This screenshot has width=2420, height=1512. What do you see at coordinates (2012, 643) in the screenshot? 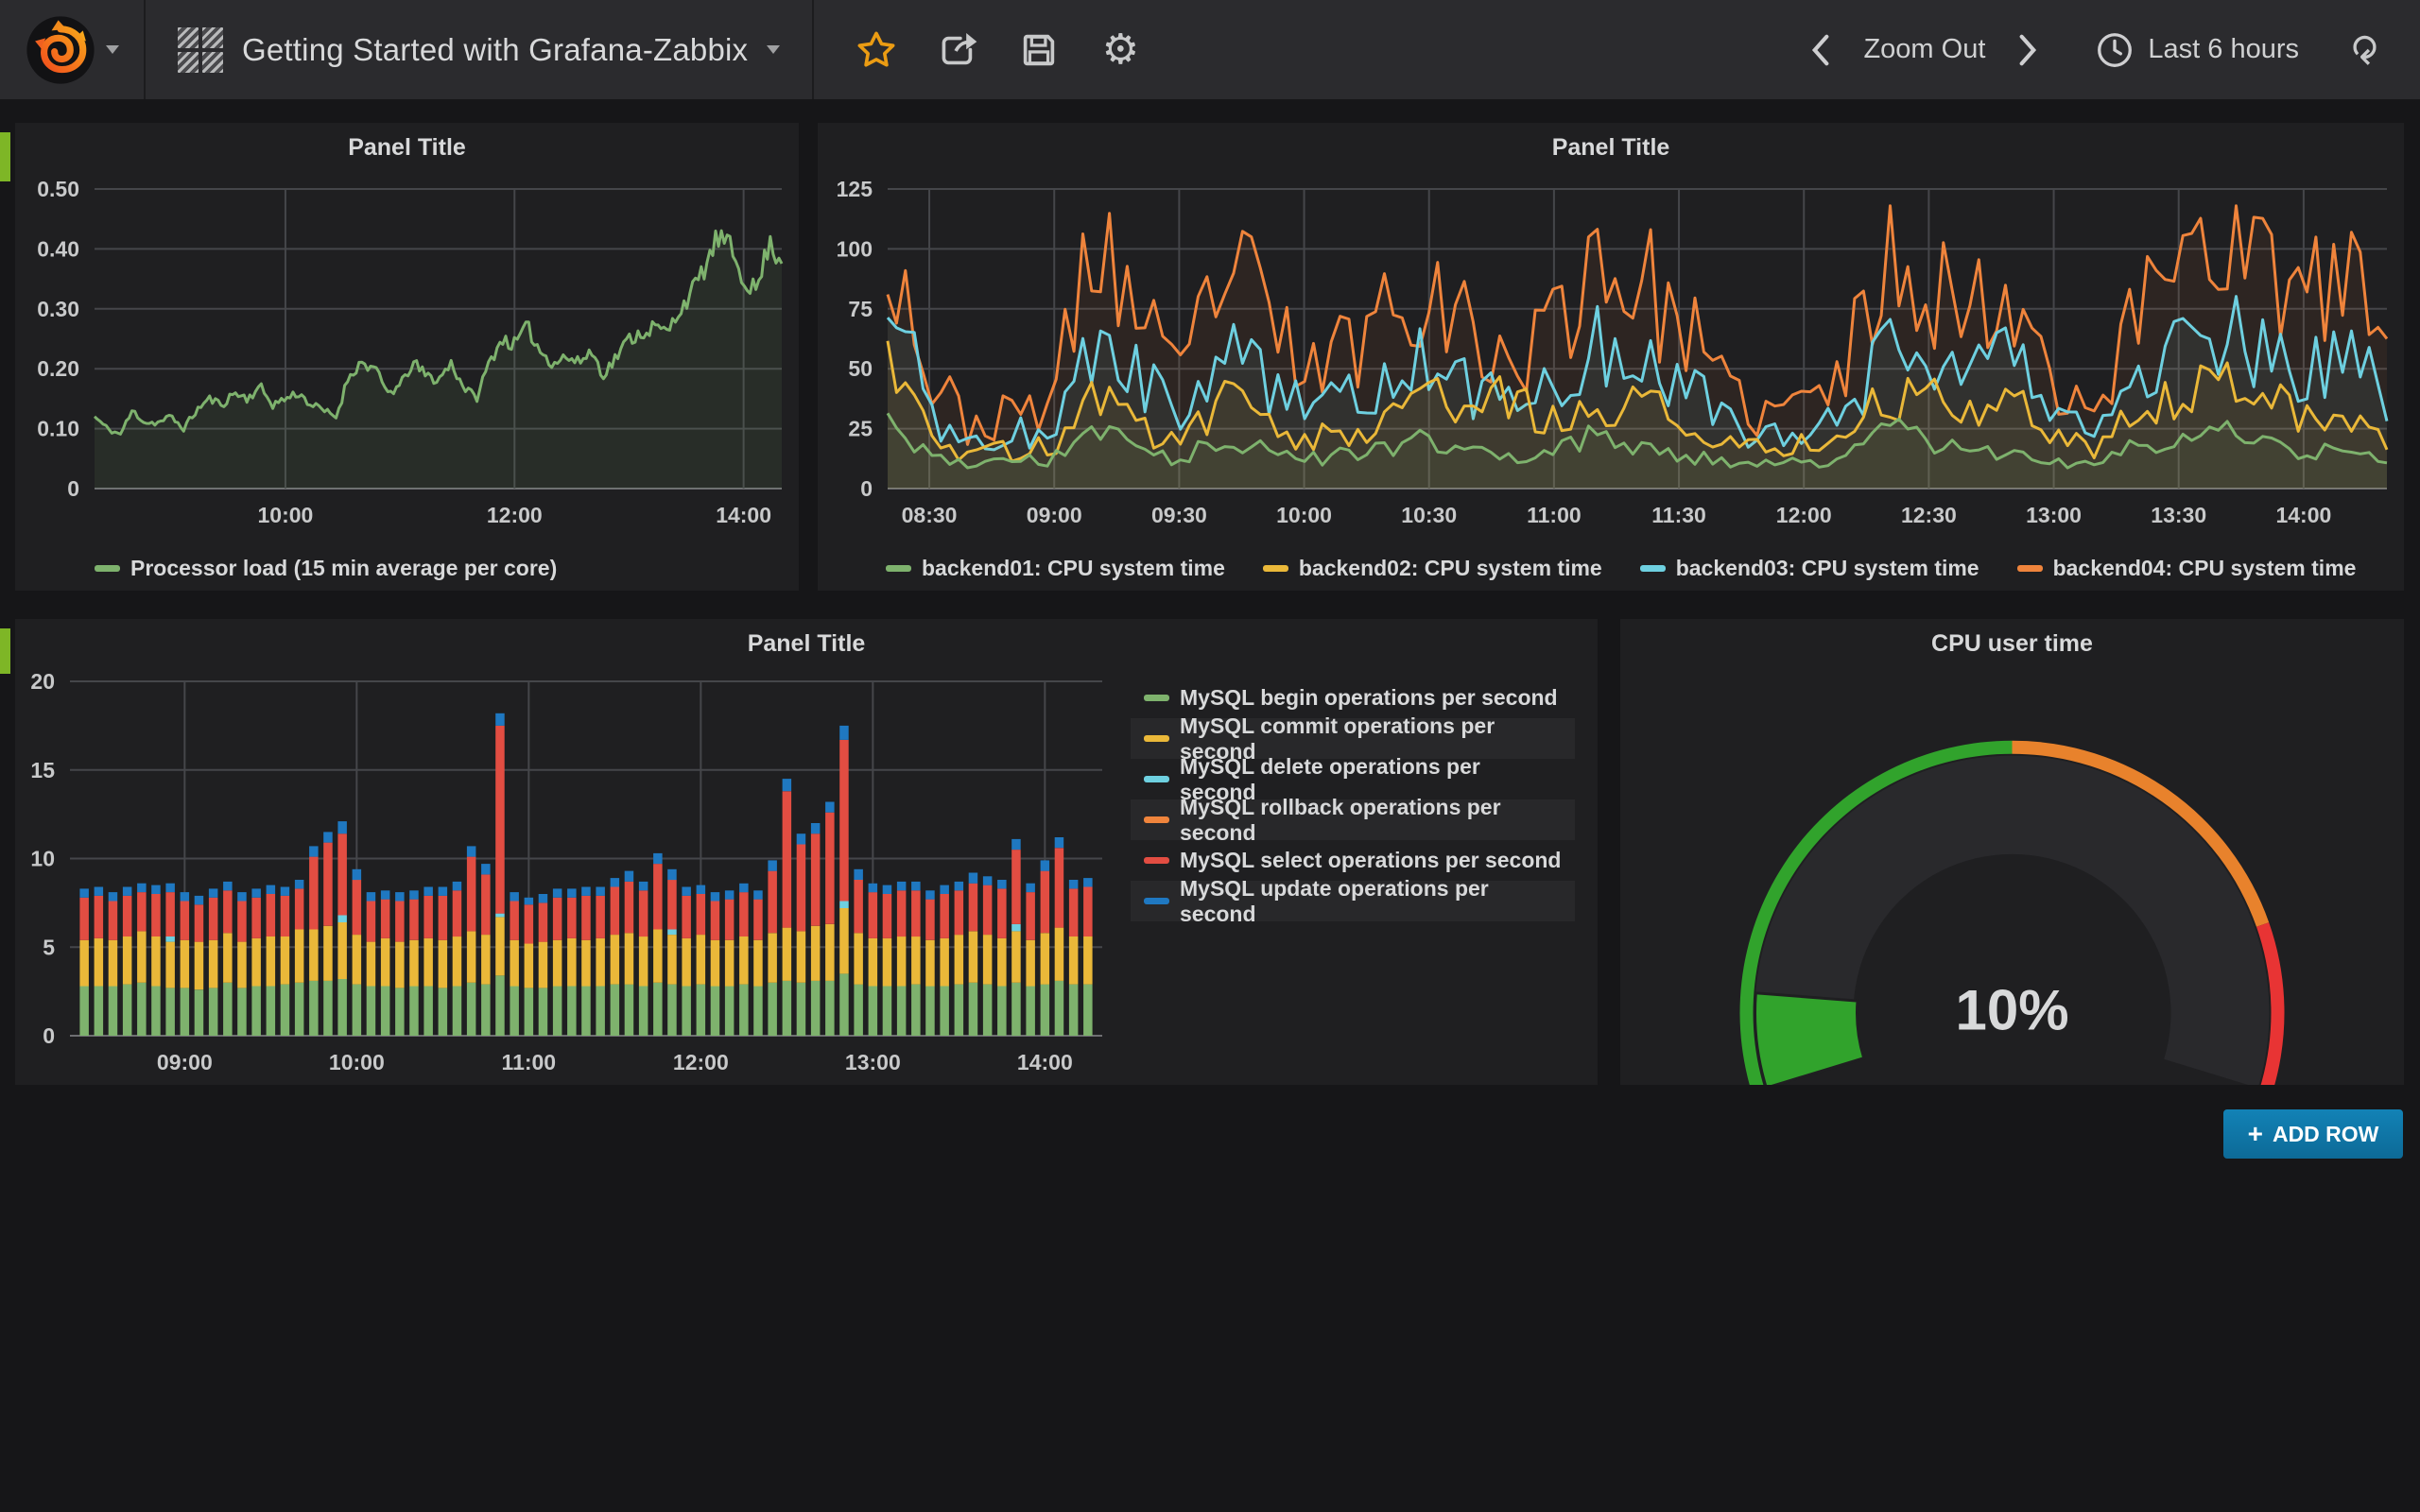
I see `panel-title: CPU user time` at bounding box center [2012, 643].